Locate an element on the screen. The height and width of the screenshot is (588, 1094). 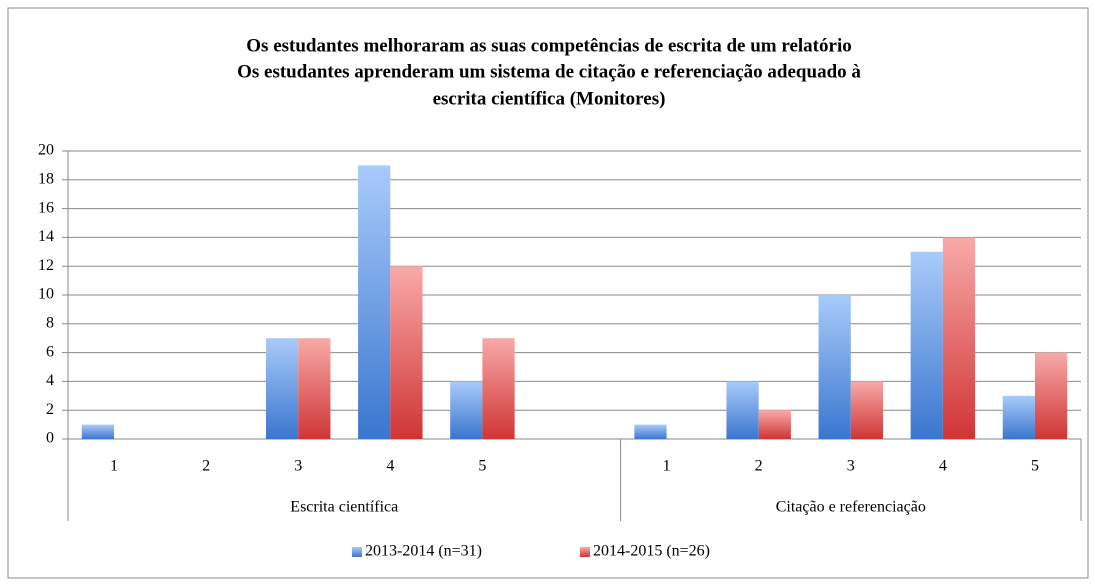
group-label: Citação e referenciação is located at coordinates (851, 507).